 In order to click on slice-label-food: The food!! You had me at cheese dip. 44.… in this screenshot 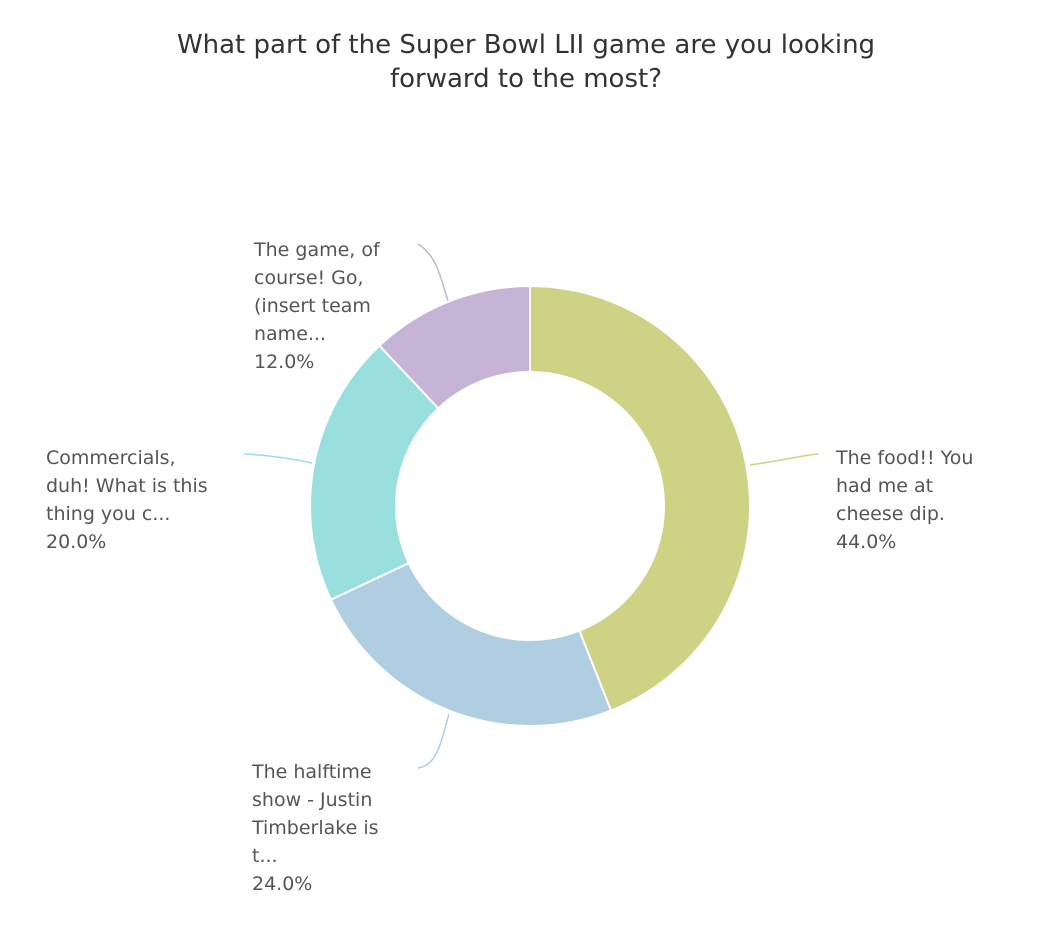, I will do `click(904, 500)`.